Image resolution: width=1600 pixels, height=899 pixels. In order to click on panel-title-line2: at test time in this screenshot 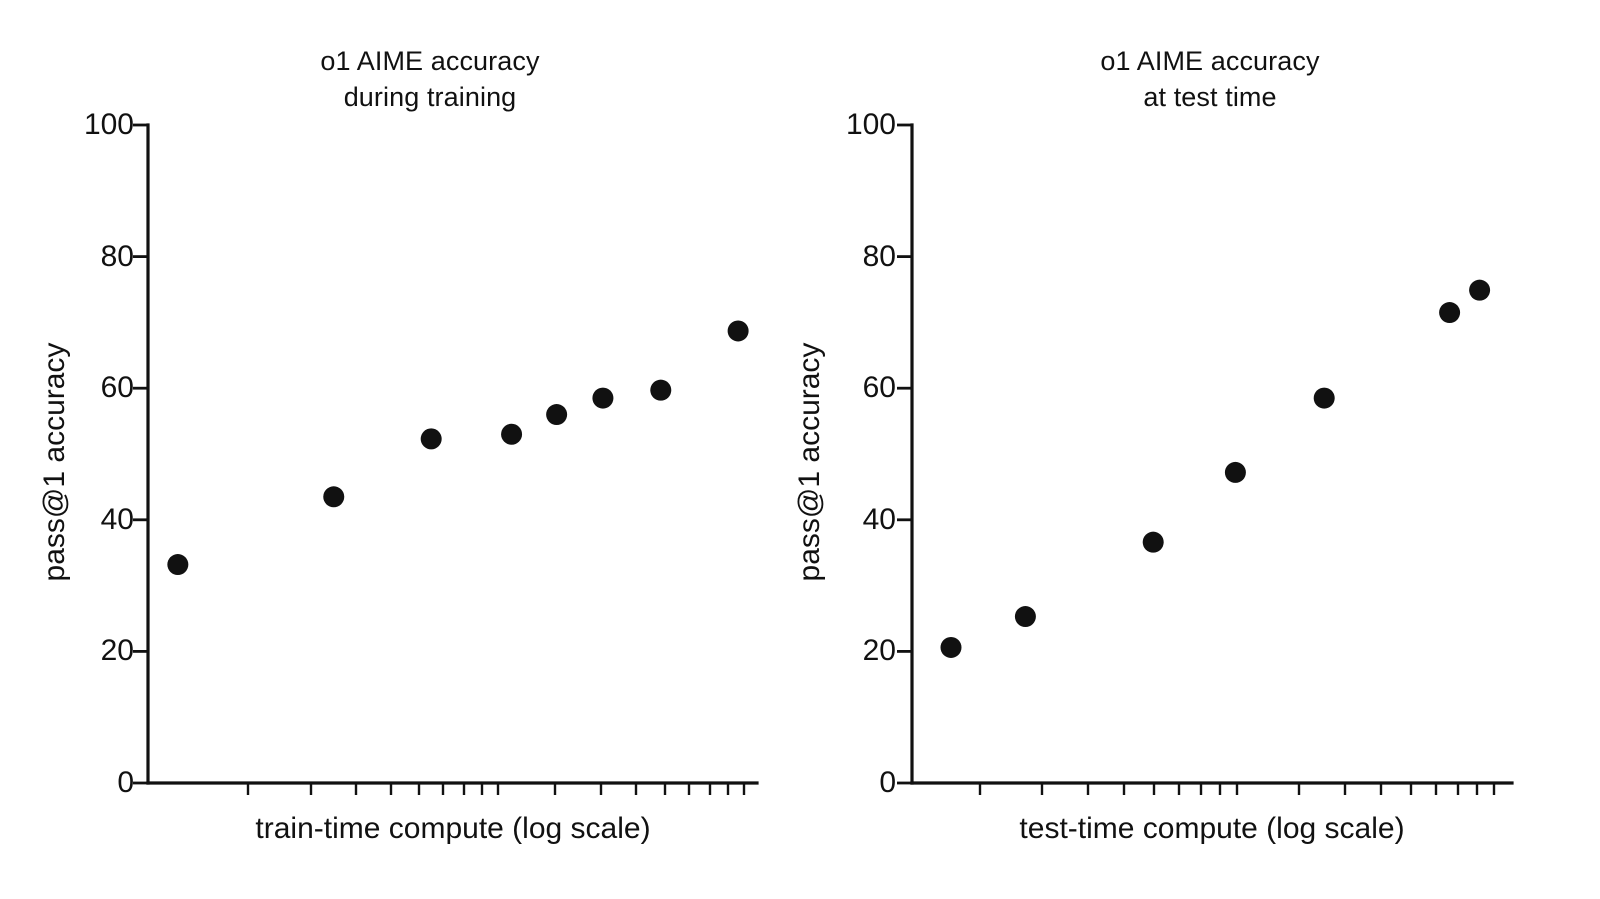, I will do `click(1210, 96)`.